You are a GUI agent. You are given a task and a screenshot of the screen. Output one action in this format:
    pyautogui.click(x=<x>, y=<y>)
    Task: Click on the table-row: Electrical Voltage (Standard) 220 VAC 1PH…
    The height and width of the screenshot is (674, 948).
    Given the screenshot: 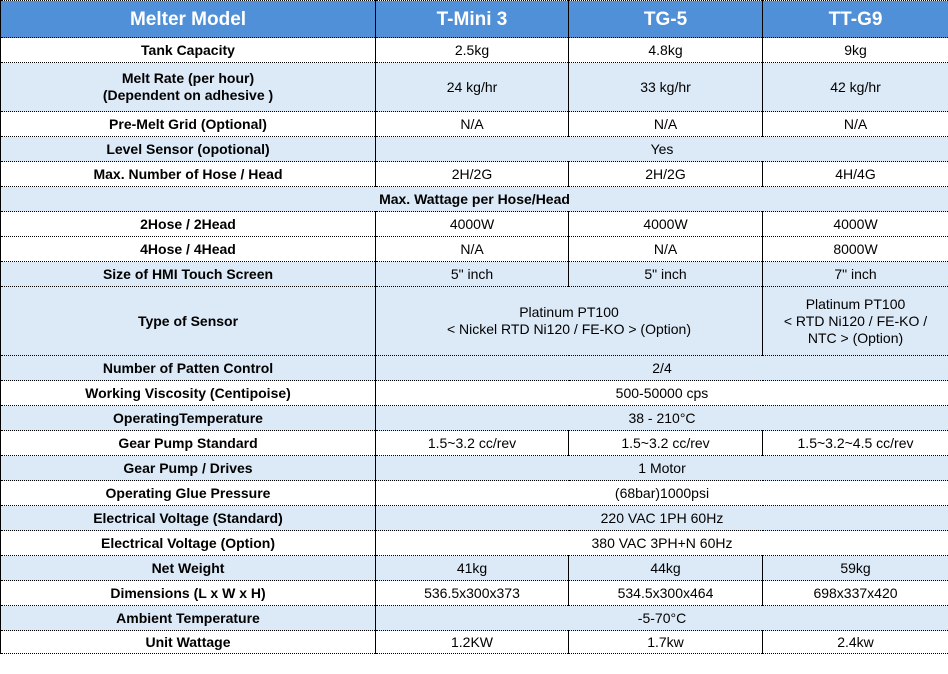 What is the action you would take?
    pyautogui.click(x=474, y=518)
    